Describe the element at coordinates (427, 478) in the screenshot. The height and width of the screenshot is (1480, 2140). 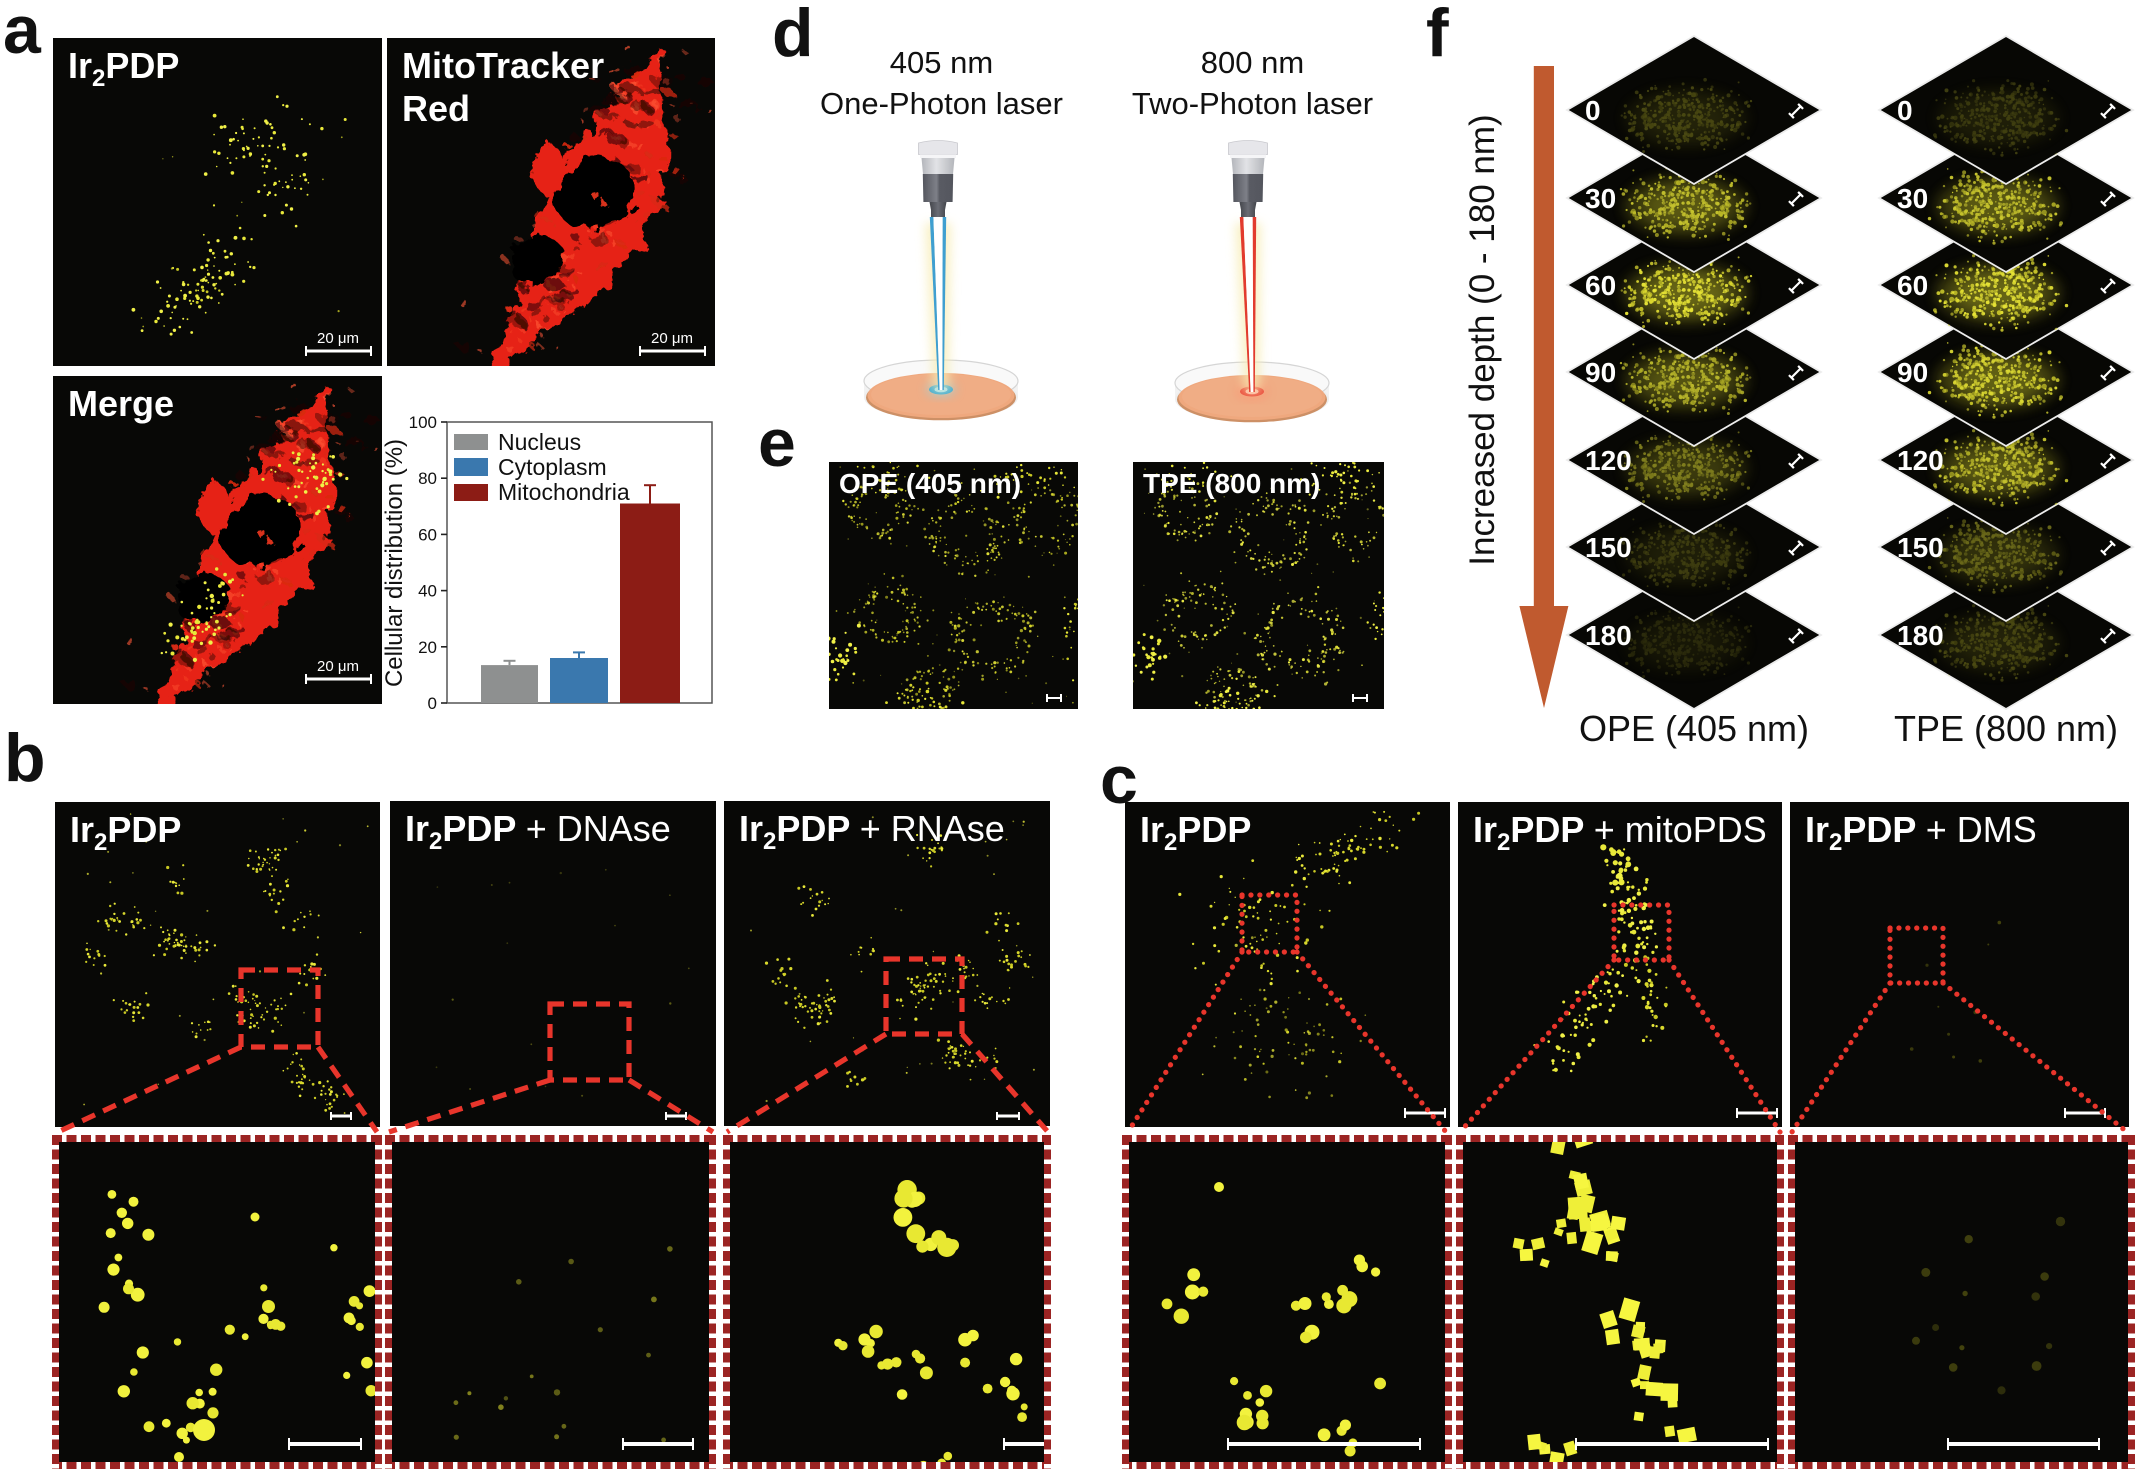
I see `svg-text: 80` at that location.